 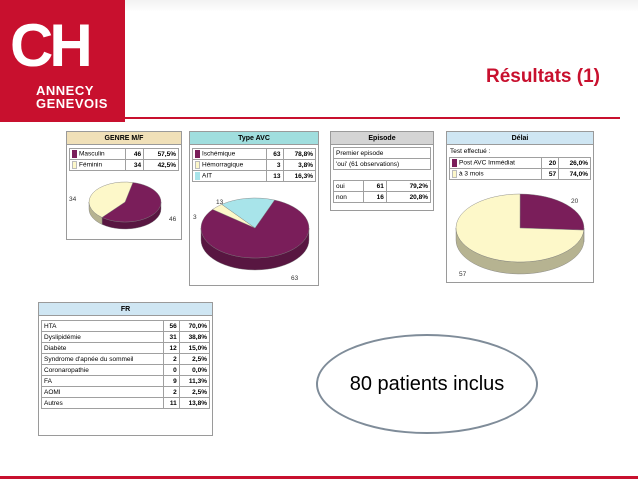 I want to click on logo-city-line1: ANNECY, so click(x=65, y=90).